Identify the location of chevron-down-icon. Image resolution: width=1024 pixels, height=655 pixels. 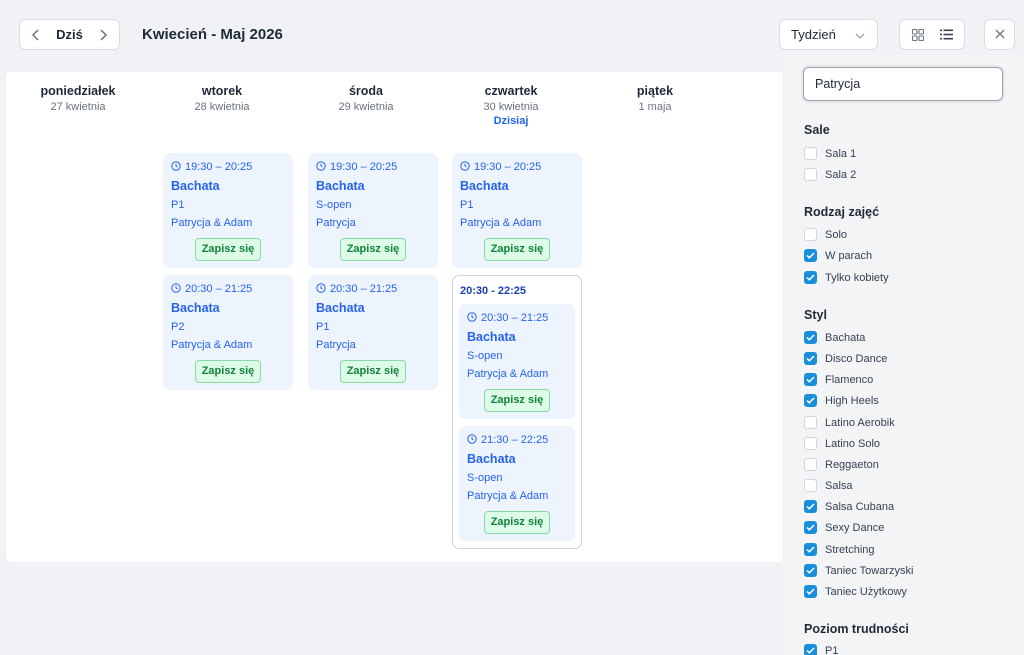
(860, 34).